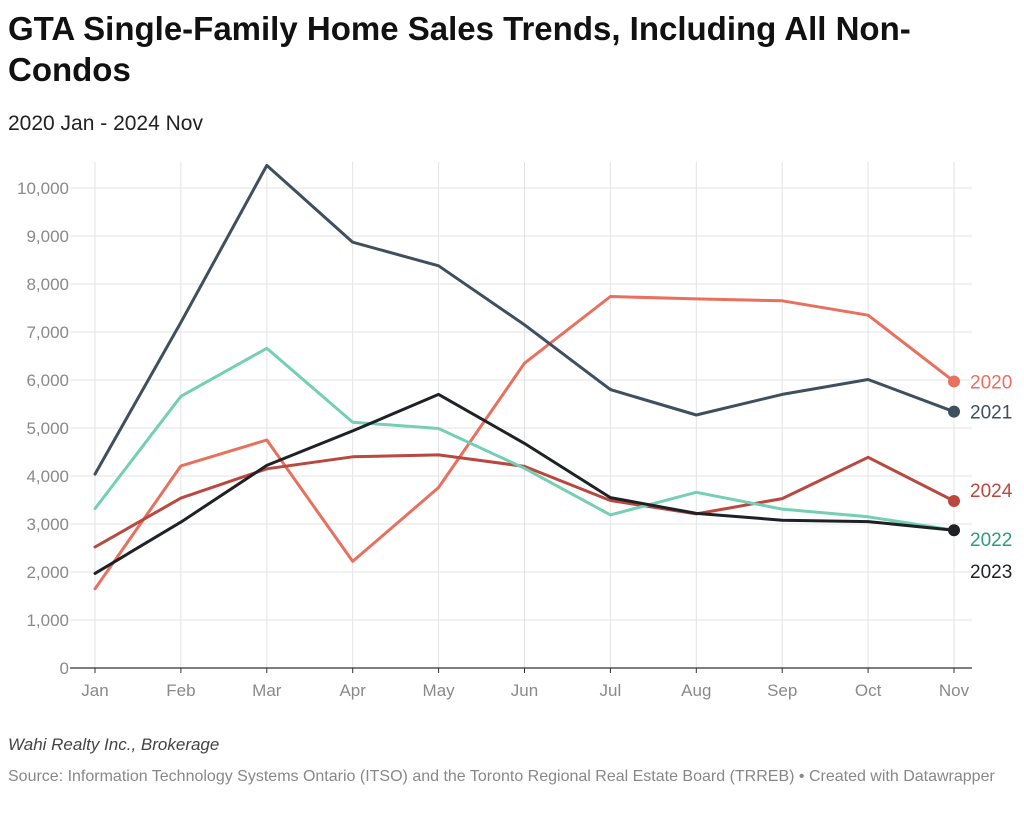 This screenshot has height=819, width=1024. I want to click on y-tick-label: 4,000, so click(47, 476).